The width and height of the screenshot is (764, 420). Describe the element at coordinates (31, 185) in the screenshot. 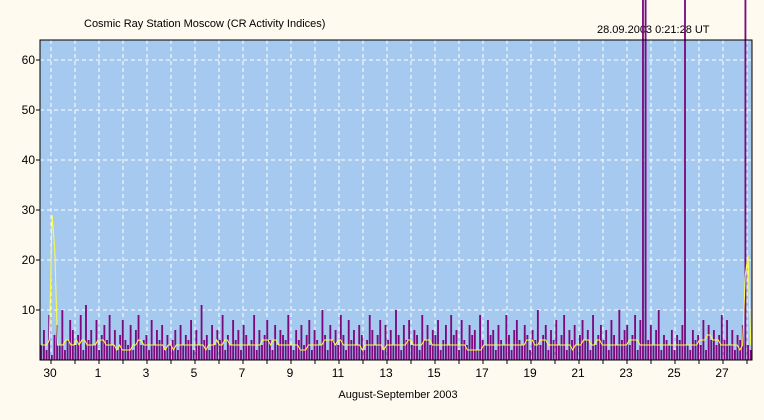

I see `y-axis: 10 20 30 40 50 60` at that location.